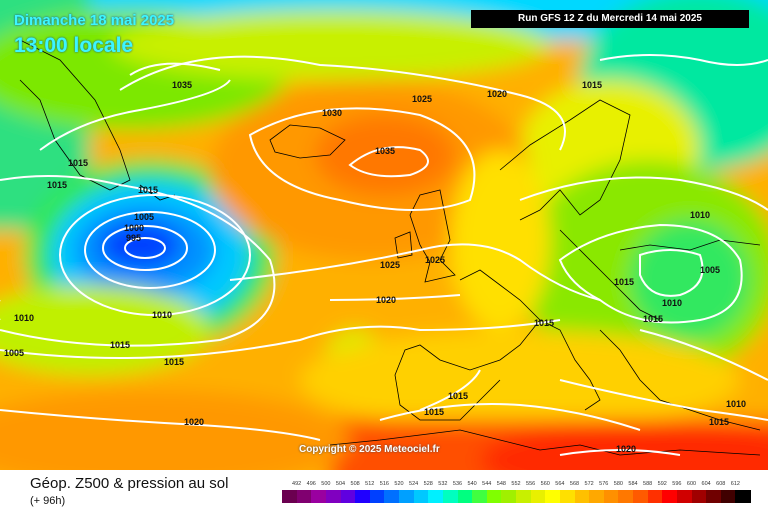  I want to click on legend-tick-label: 516, so click(384, 484).